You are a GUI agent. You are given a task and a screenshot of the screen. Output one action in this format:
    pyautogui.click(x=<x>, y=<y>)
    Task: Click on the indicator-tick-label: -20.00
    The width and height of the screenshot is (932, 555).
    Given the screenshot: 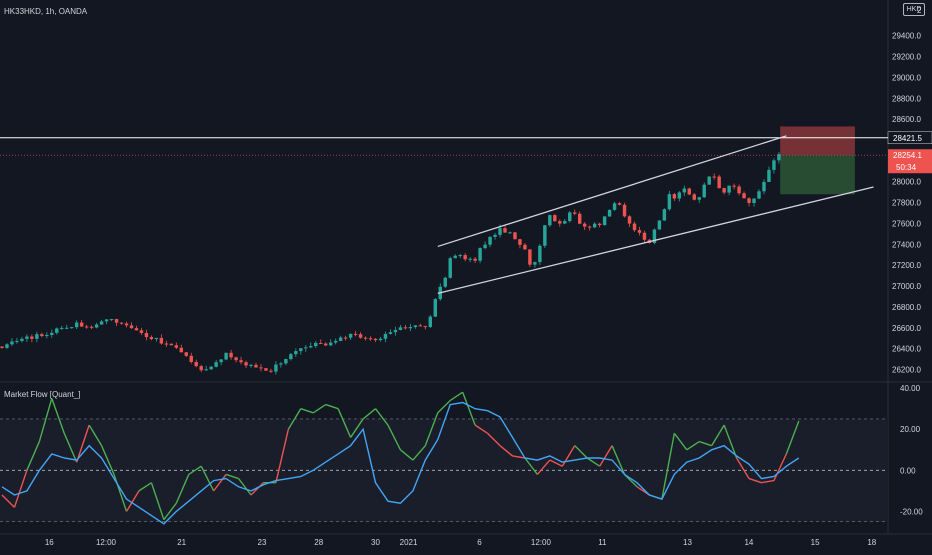 What is the action you would take?
    pyautogui.click(x=911, y=511)
    